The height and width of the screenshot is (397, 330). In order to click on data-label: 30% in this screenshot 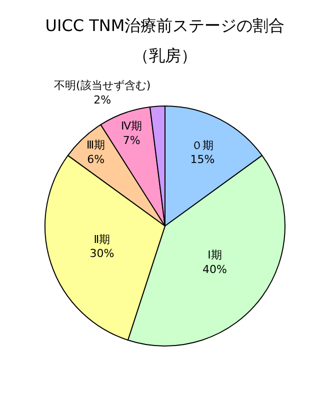, I will do `click(102, 253)`.